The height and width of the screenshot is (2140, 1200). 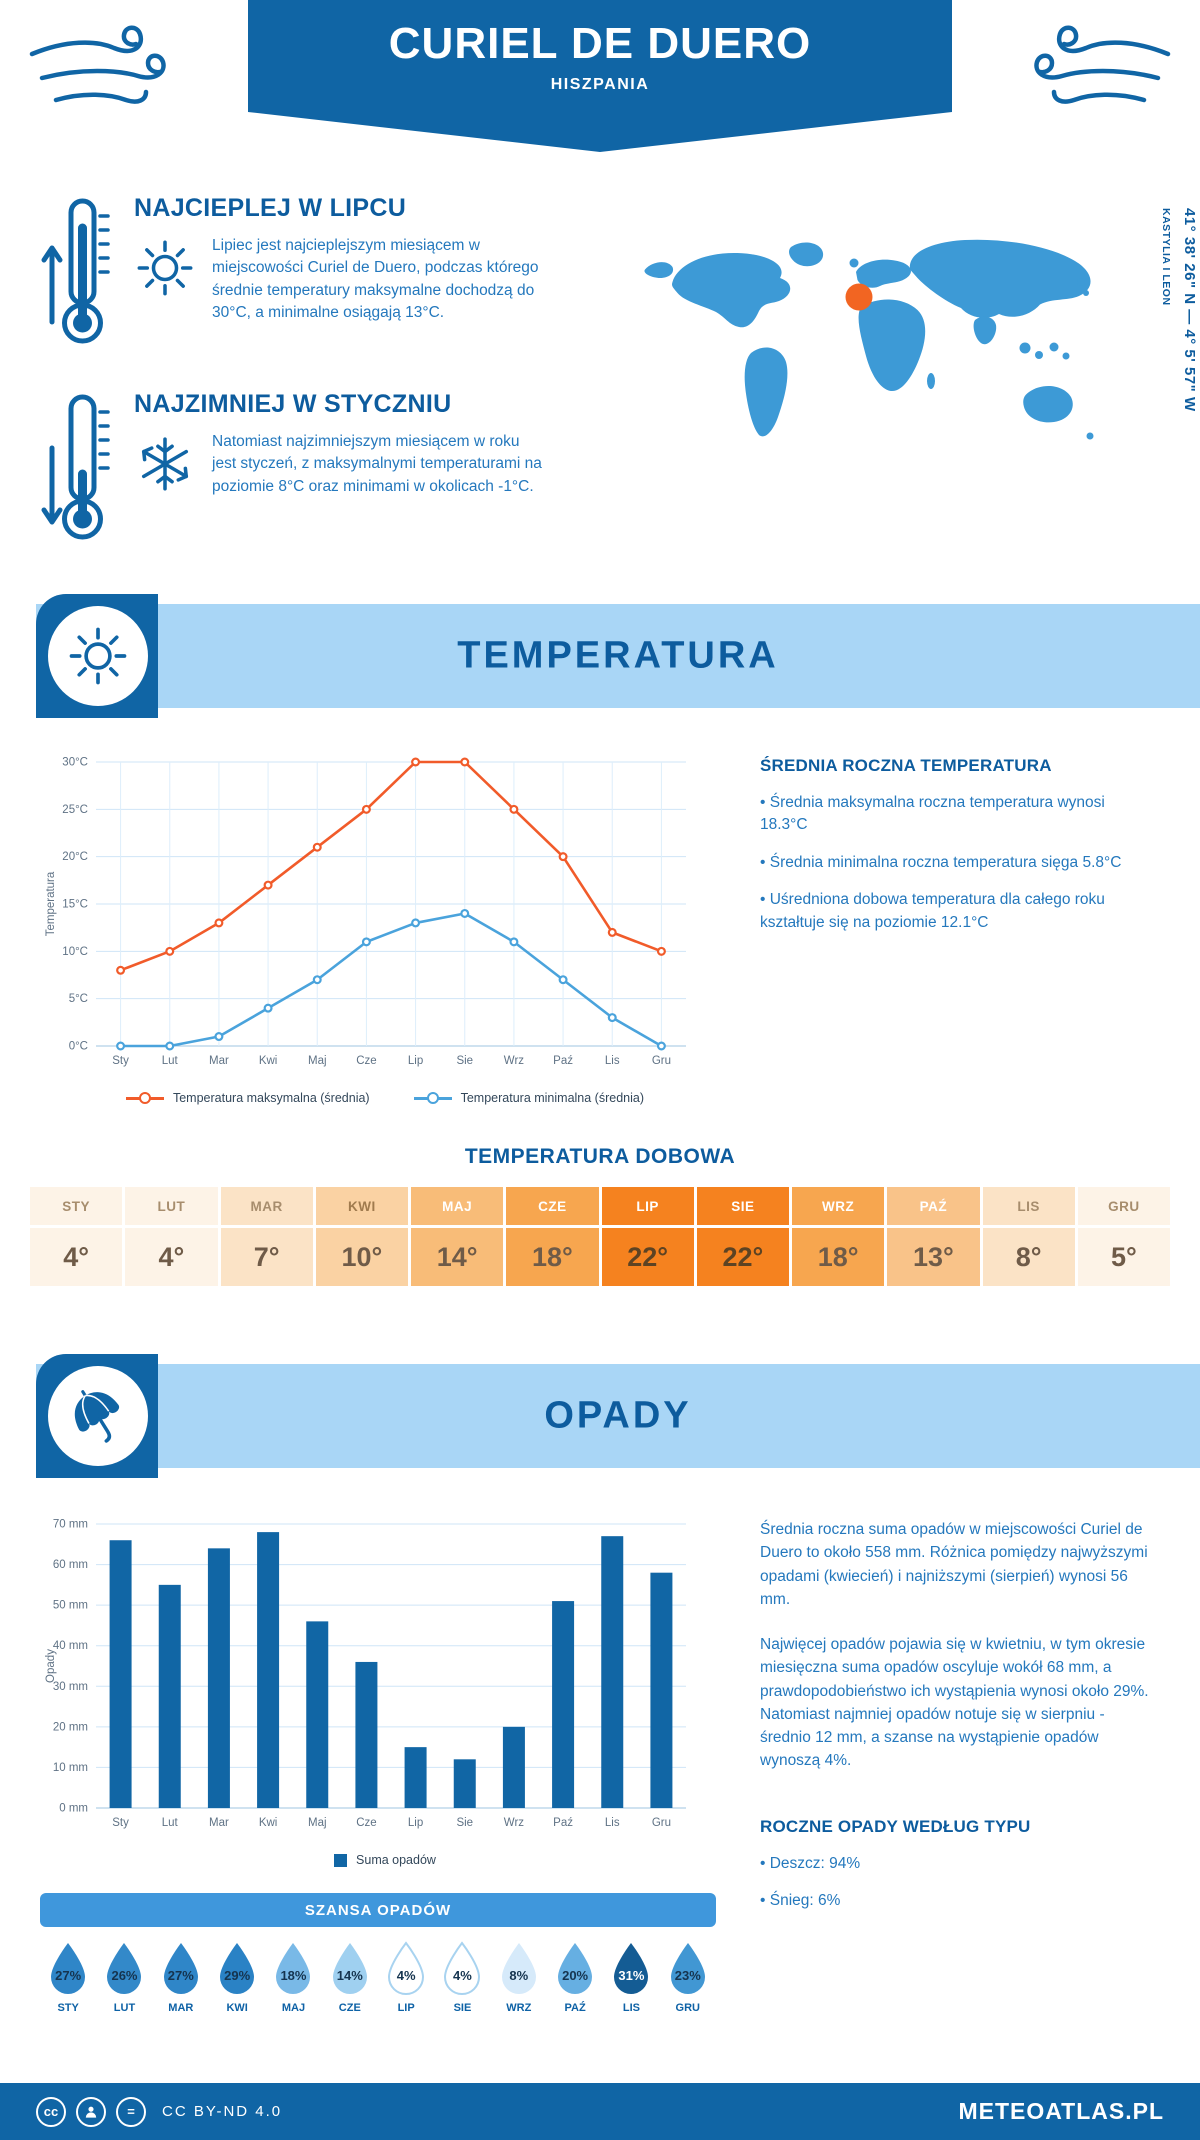 What do you see at coordinates (237, 2008) in the screenshot?
I see `chance-month: KWI` at bounding box center [237, 2008].